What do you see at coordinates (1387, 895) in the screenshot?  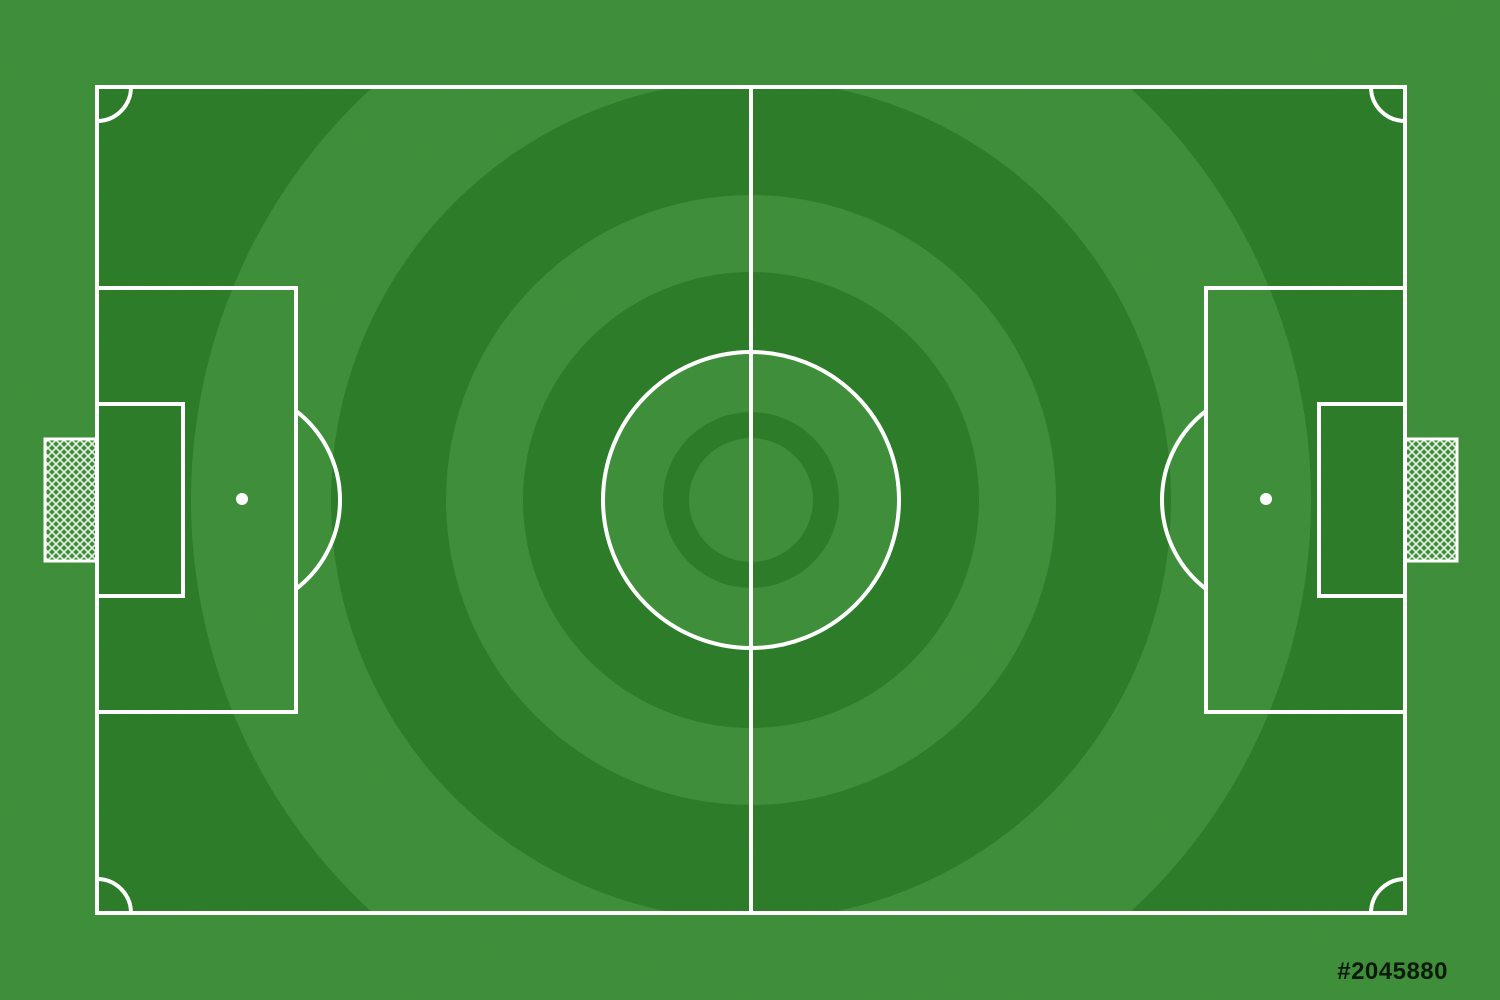 I see `corner-arc-bottom-right` at bounding box center [1387, 895].